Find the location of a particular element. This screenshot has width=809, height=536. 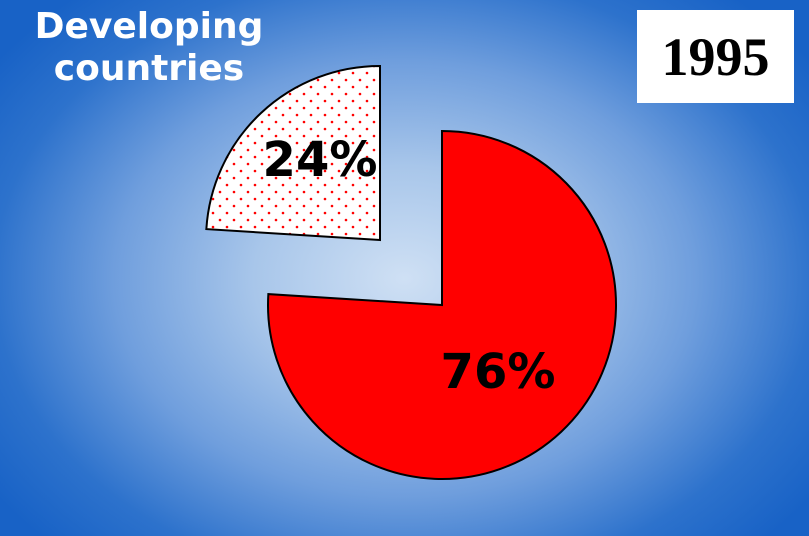

slice-label-24: 24% is located at coordinates (320, 160).